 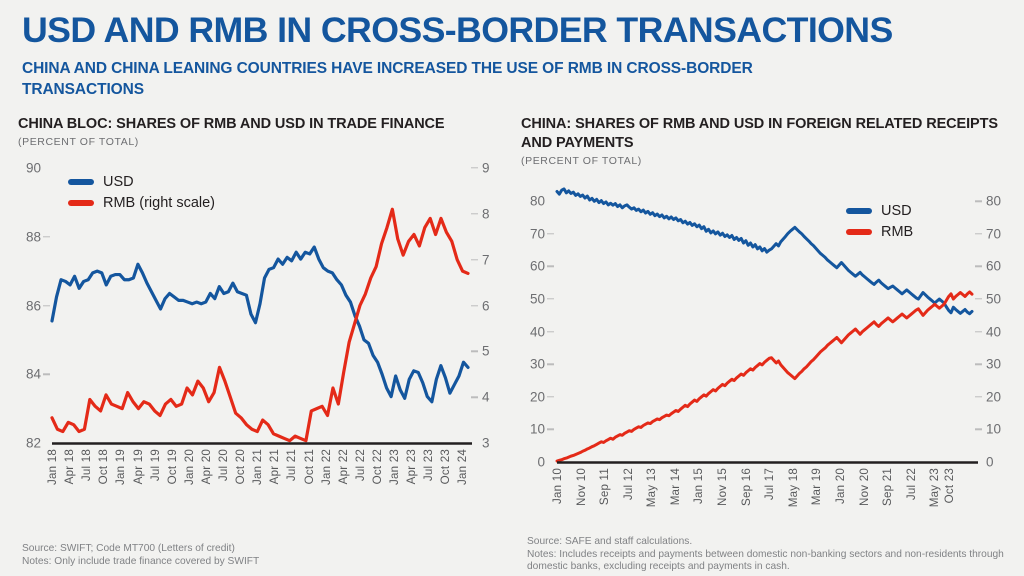 What do you see at coordinates (206, 467) in the screenshot?
I see `x-axis-tick-label: Apr 20` at bounding box center [206, 467].